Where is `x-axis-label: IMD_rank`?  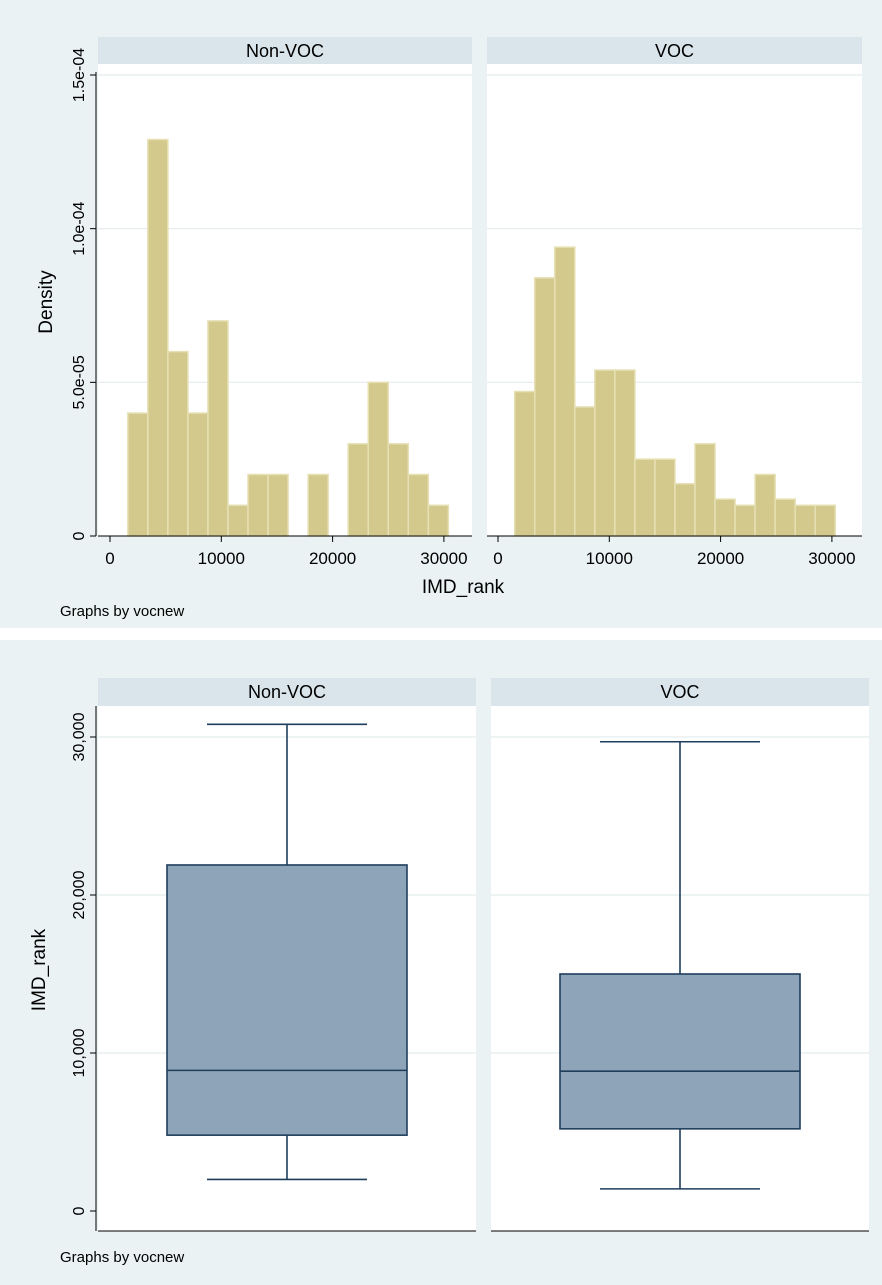
x-axis-label: IMD_rank is located at coordinates (463, 587).